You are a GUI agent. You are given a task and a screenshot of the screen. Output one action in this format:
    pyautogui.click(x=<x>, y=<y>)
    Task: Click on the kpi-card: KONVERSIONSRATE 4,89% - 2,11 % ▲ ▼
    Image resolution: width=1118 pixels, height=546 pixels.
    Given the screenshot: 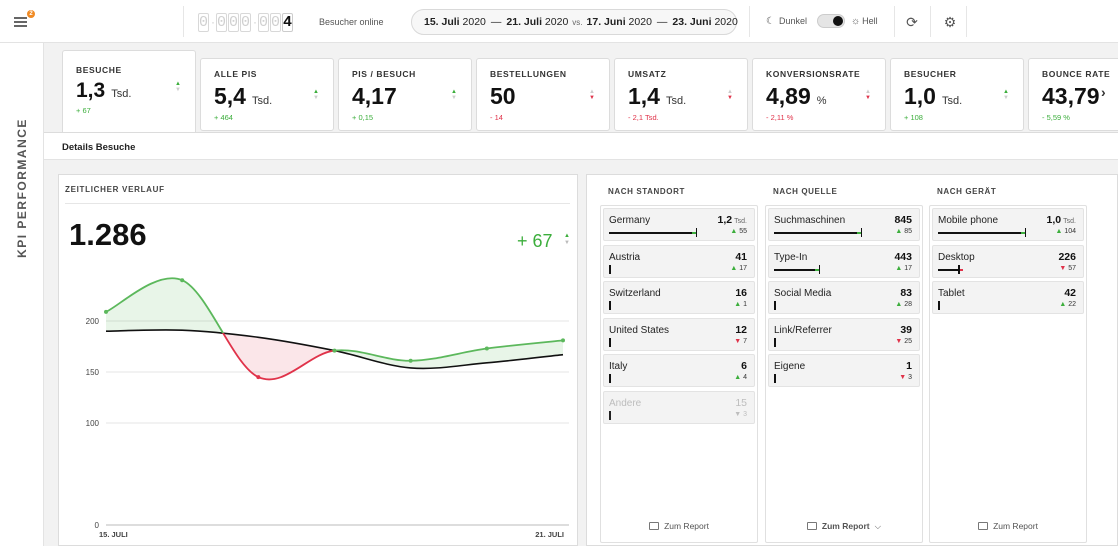 What is the action you would take?
    pyautogui.click(x=819, y=94)
    